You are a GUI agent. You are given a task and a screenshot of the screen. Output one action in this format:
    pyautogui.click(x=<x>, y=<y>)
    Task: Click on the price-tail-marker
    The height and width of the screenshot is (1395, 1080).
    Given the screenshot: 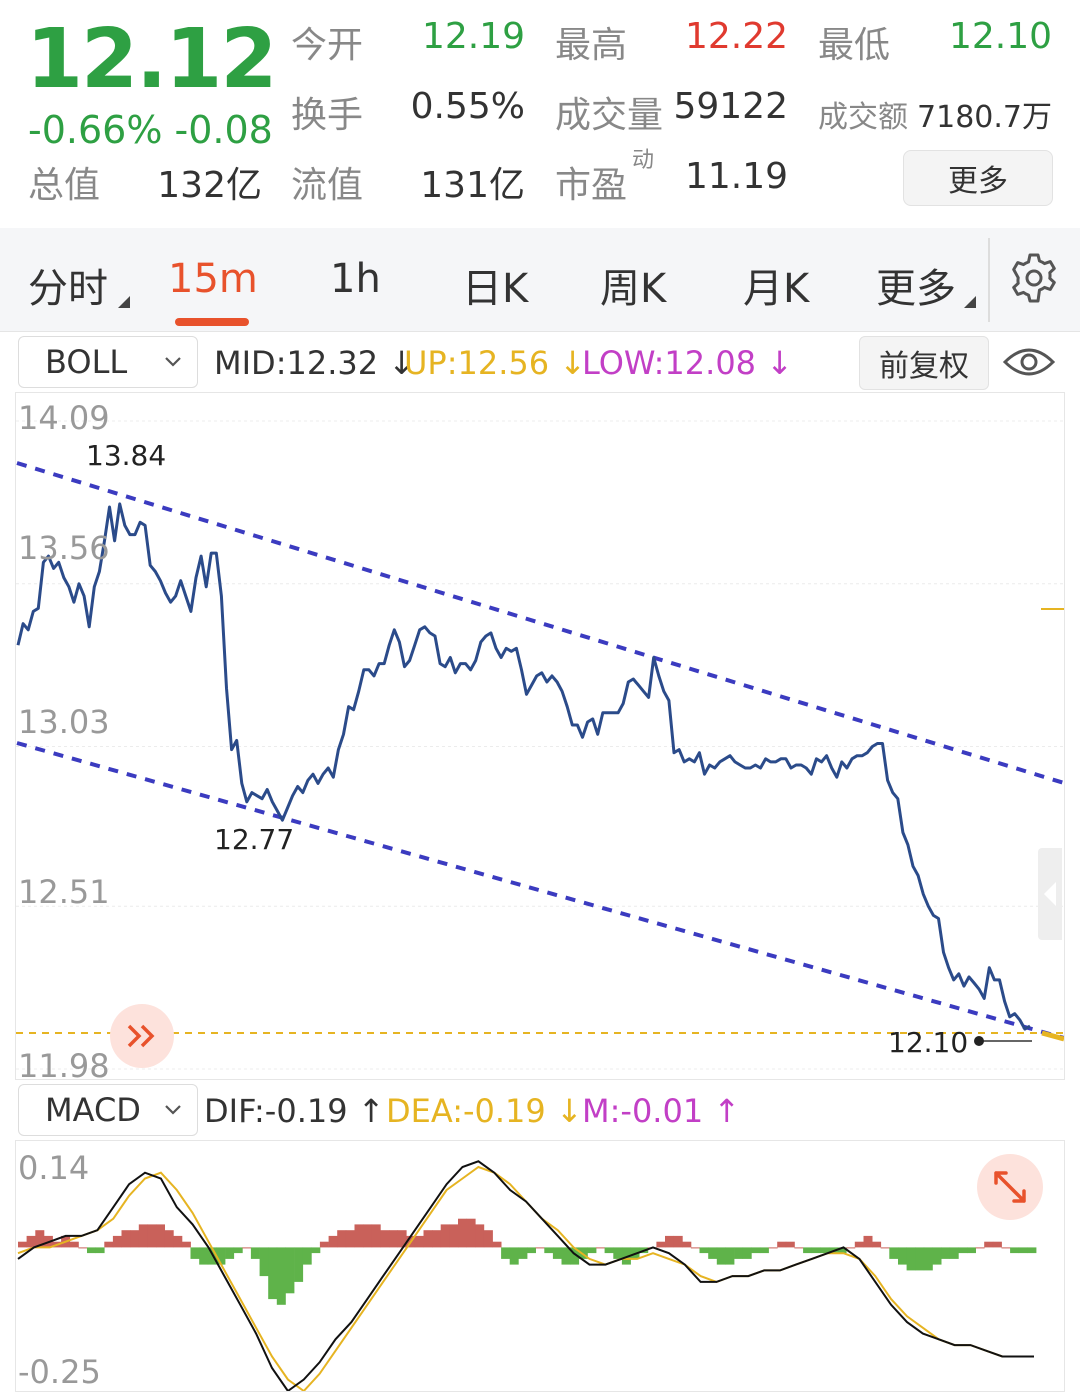 What is the action you would take?
    pyautogui.click(x=1052, y=1036)
    